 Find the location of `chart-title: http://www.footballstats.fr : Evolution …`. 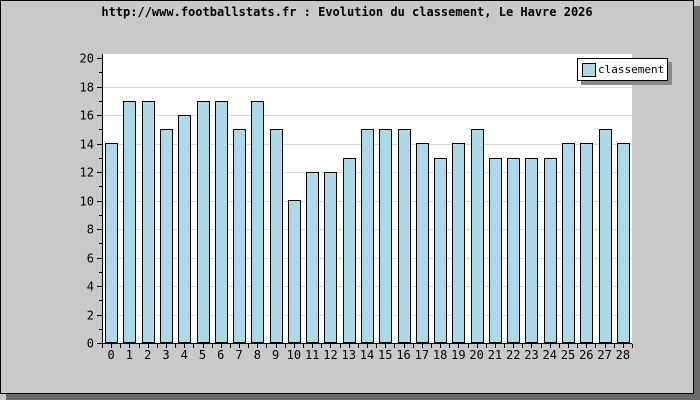

chart-title: http://www.footballstats.fr : Evolution … is located at coordinates (347, 12).